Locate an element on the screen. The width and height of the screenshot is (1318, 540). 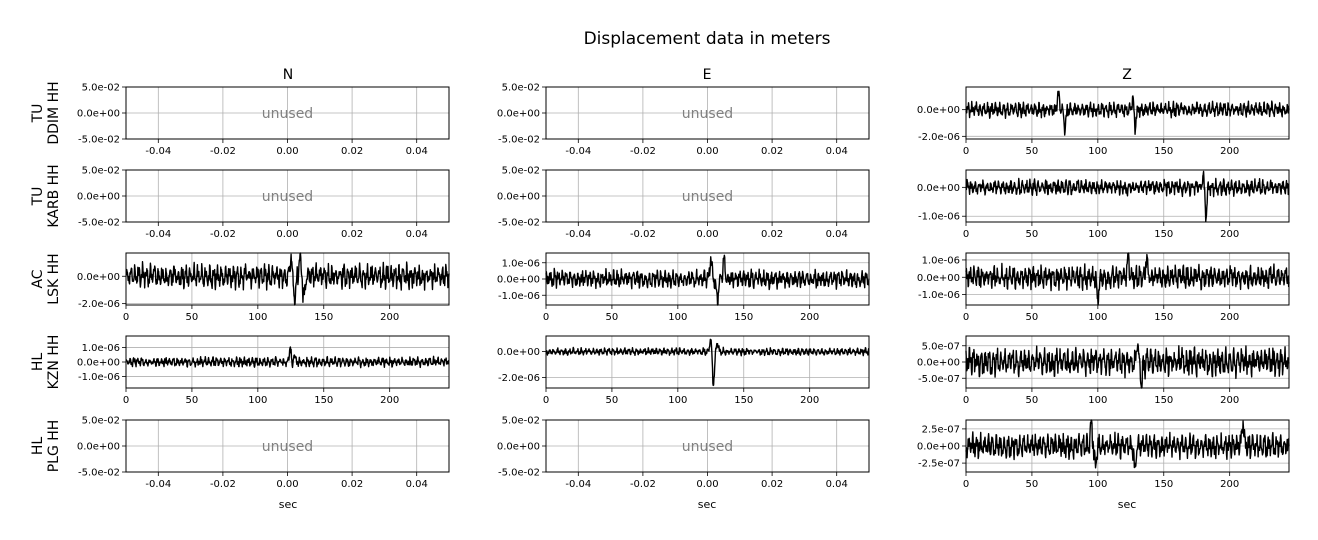
row-label-station: PLG HH is located at coordinates (54, 446).